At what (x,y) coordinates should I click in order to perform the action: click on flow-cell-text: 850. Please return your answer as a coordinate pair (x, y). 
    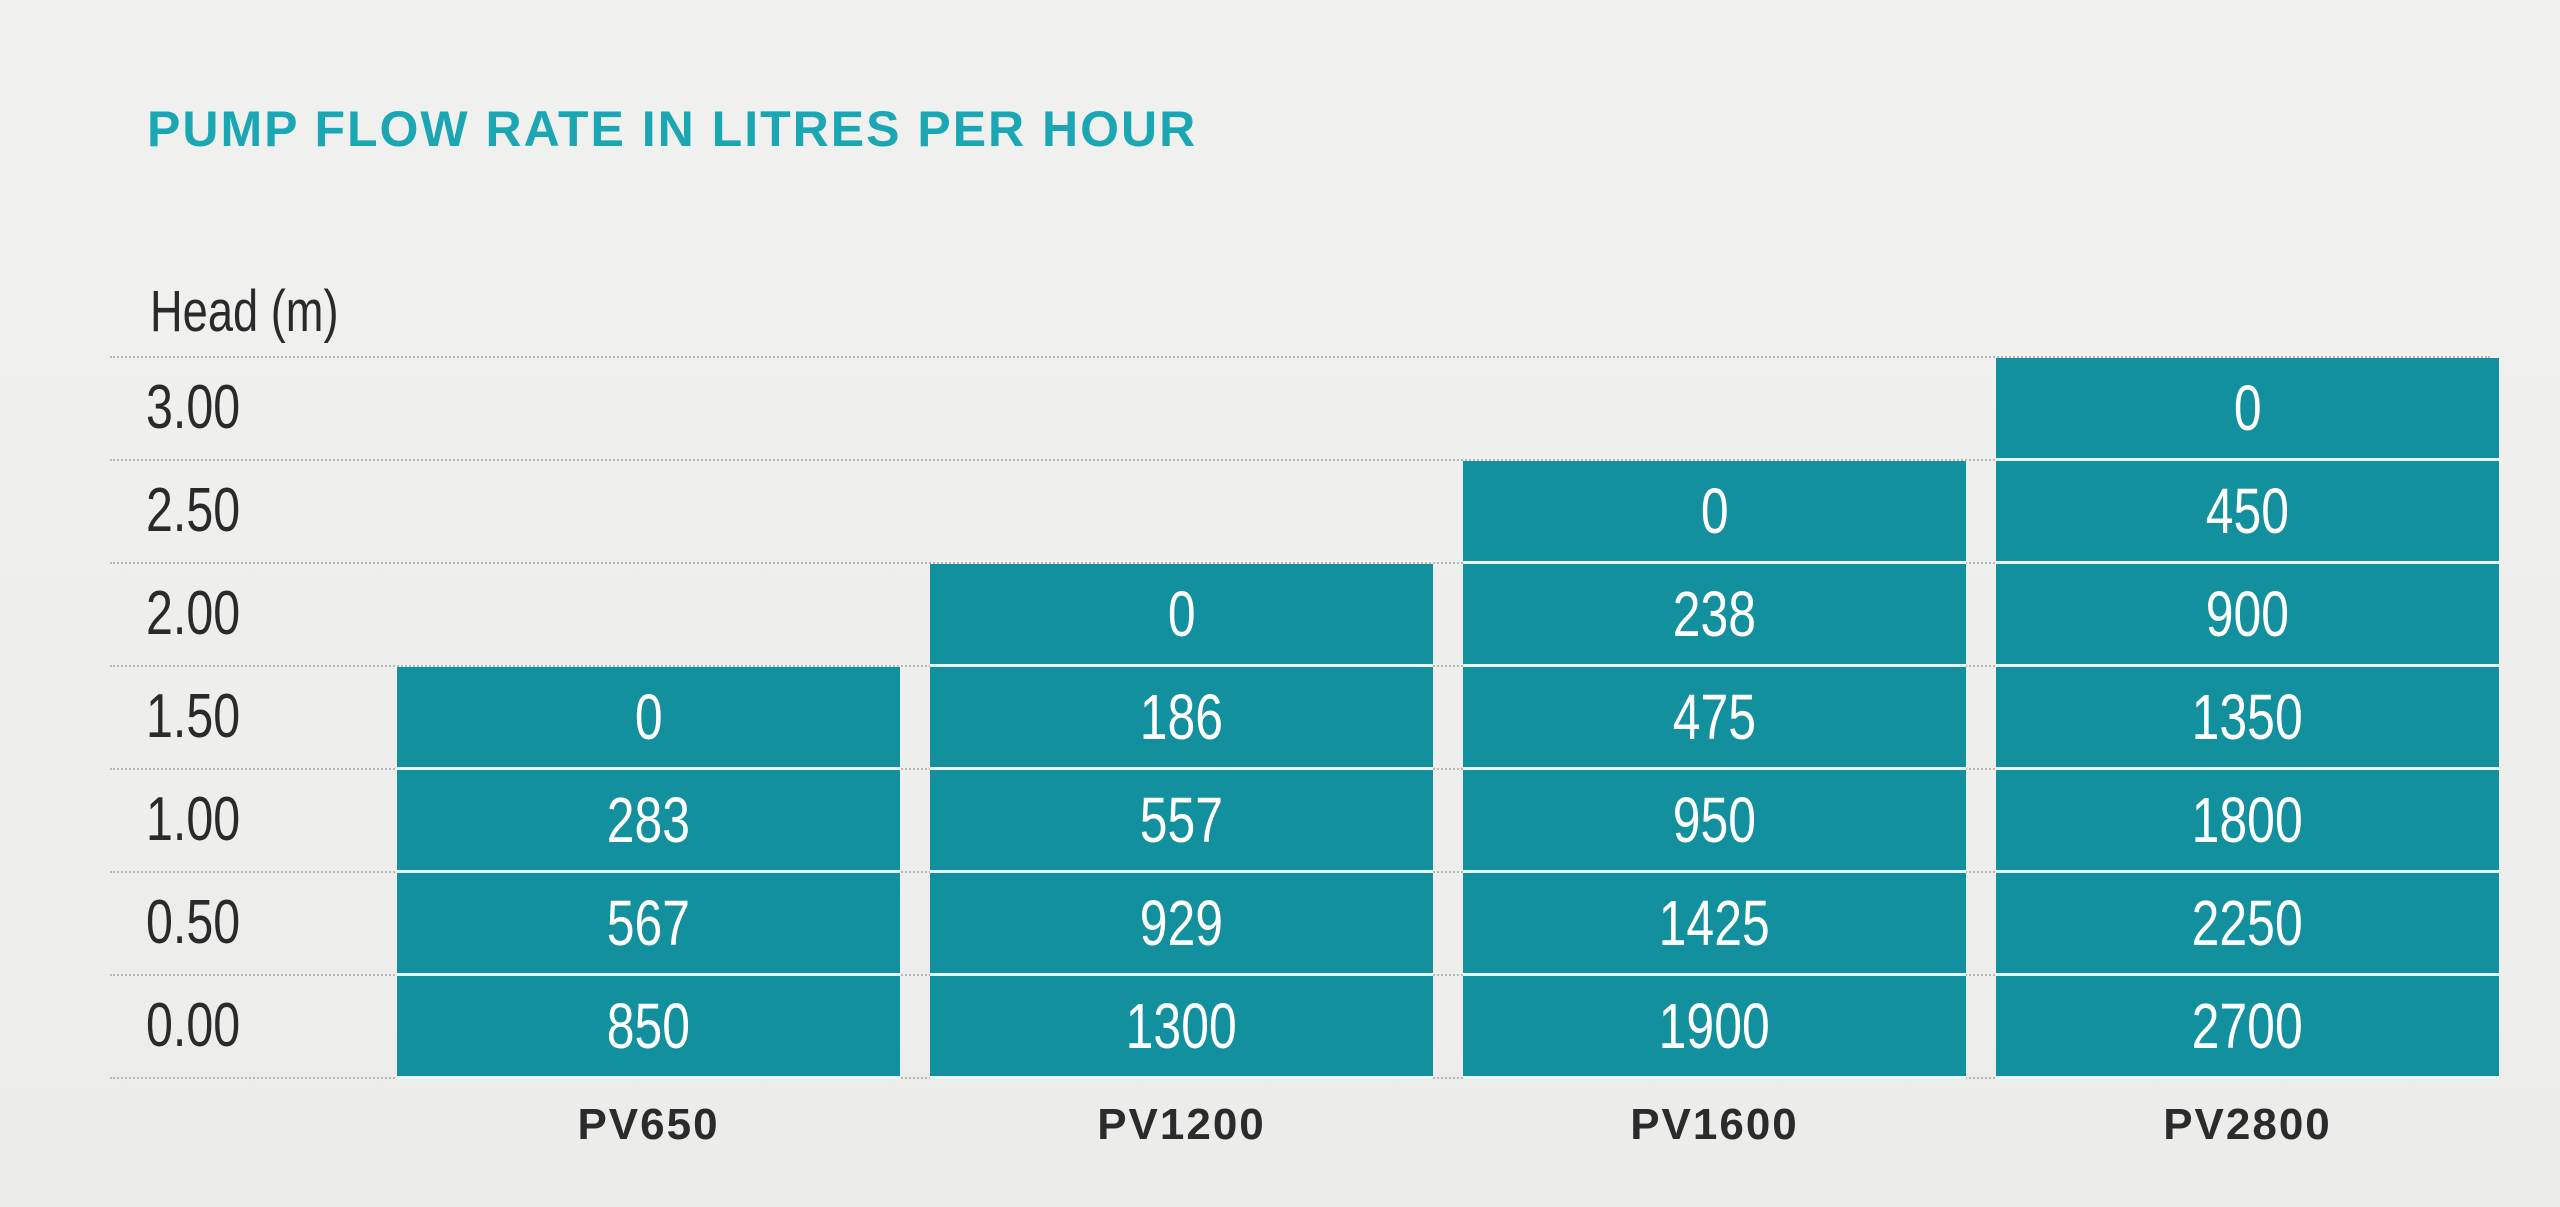
    Looking at the image, I should click on (648, 1026).